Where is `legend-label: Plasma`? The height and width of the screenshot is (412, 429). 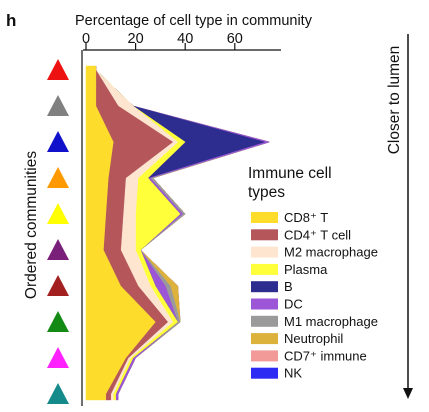
legend-label: Plasma is located at coordinates (306, 269).